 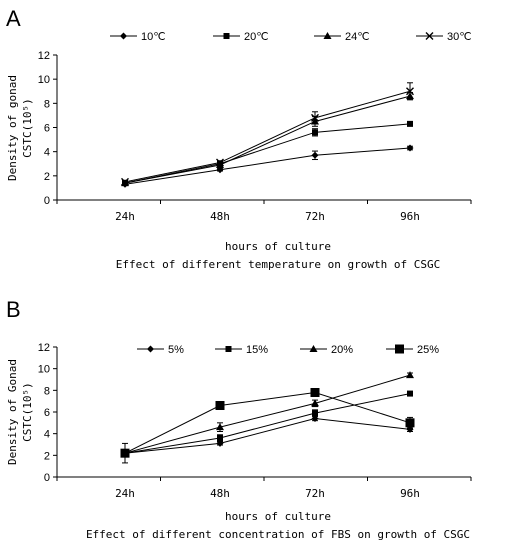 I want to click on chart-a-x-tick-label: 48h, so click(x=220, y=216).